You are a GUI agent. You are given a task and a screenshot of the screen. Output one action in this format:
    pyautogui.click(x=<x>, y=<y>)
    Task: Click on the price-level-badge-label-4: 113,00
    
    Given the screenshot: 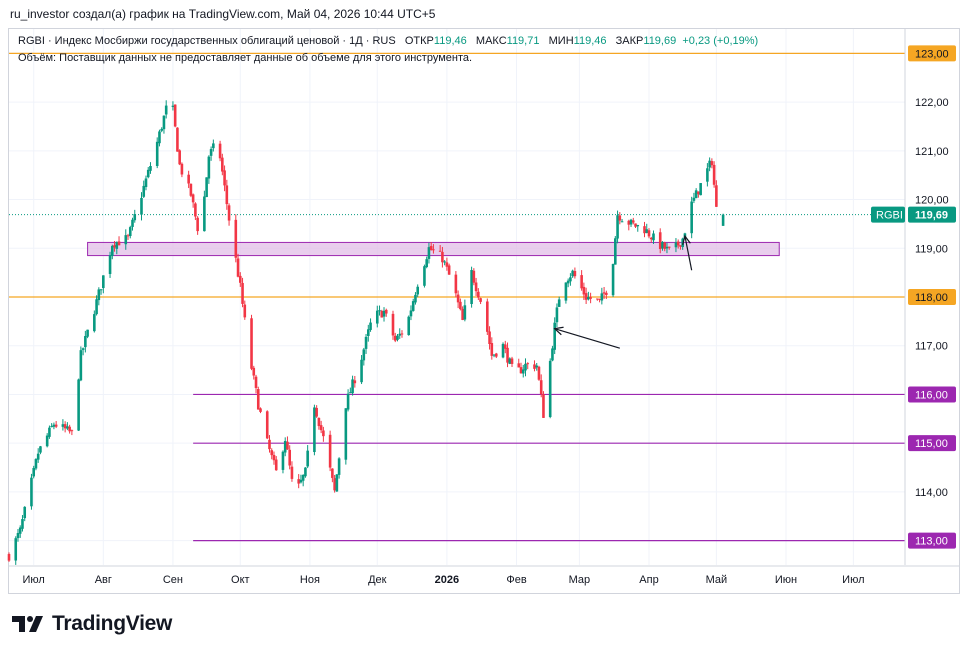 What is the action you would take?
    pyautogui.click(x=931, y=542)
    